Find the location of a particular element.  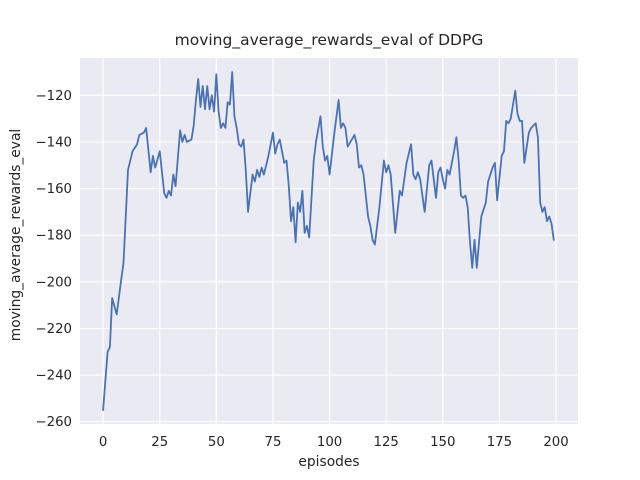

y-tick-label: −240 is located at coordinates (53, 376).